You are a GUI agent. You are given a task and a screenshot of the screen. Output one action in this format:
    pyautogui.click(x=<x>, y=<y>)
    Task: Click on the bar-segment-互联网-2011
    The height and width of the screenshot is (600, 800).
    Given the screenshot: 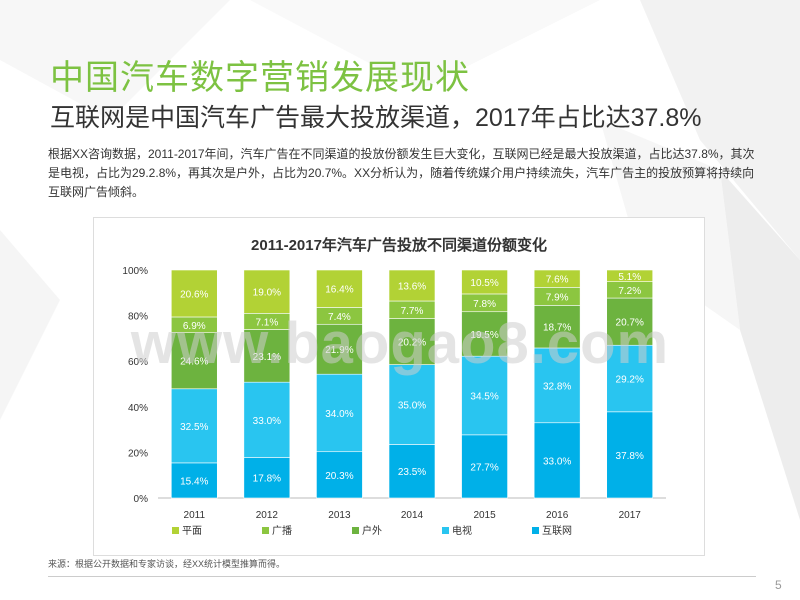 What is the action you would take?
    pyautogui.click(x=194, y=480)
    